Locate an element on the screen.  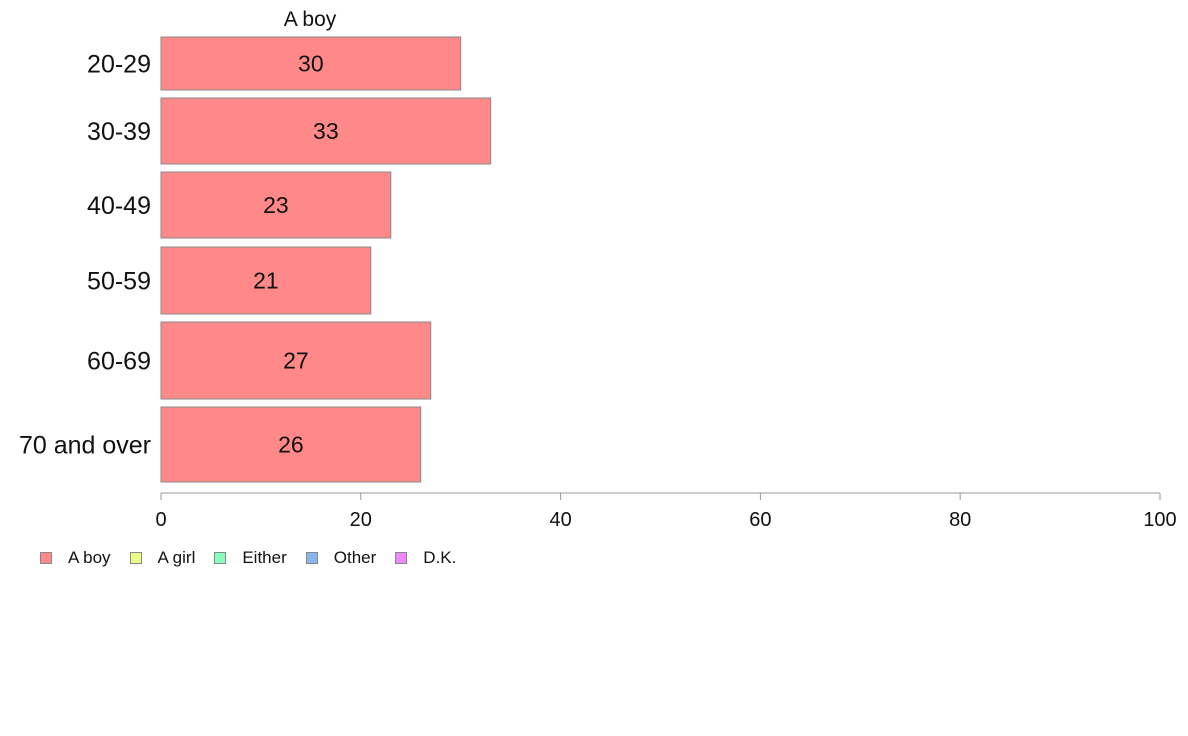
data-label: 30 is located at coordinates (311, 64).